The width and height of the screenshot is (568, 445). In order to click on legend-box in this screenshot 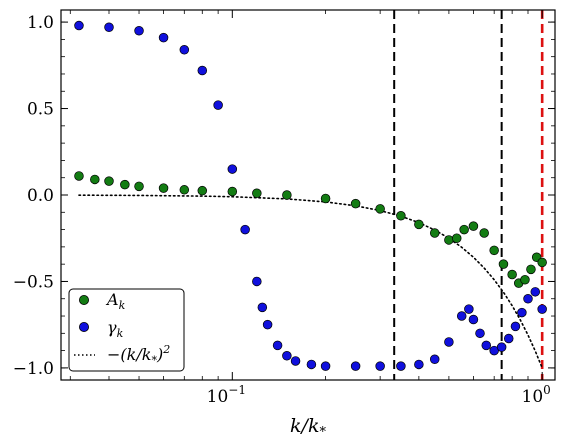, I will do `click(126, 330)`.